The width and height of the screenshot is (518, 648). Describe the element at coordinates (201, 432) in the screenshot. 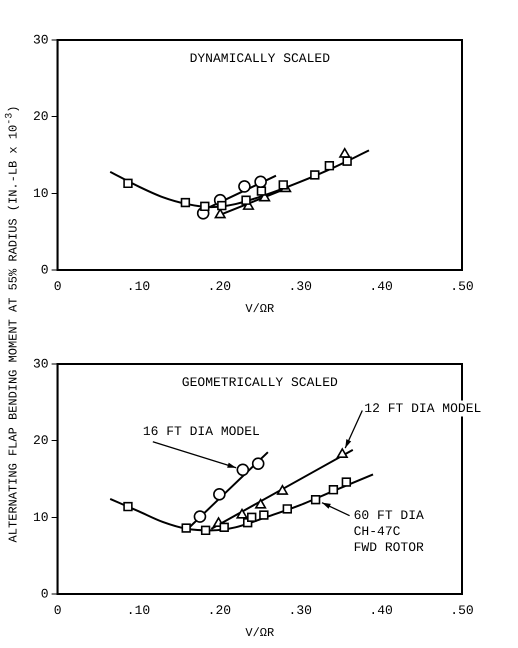

I see `annotation: 16 FT DIA MODEL` at that location.